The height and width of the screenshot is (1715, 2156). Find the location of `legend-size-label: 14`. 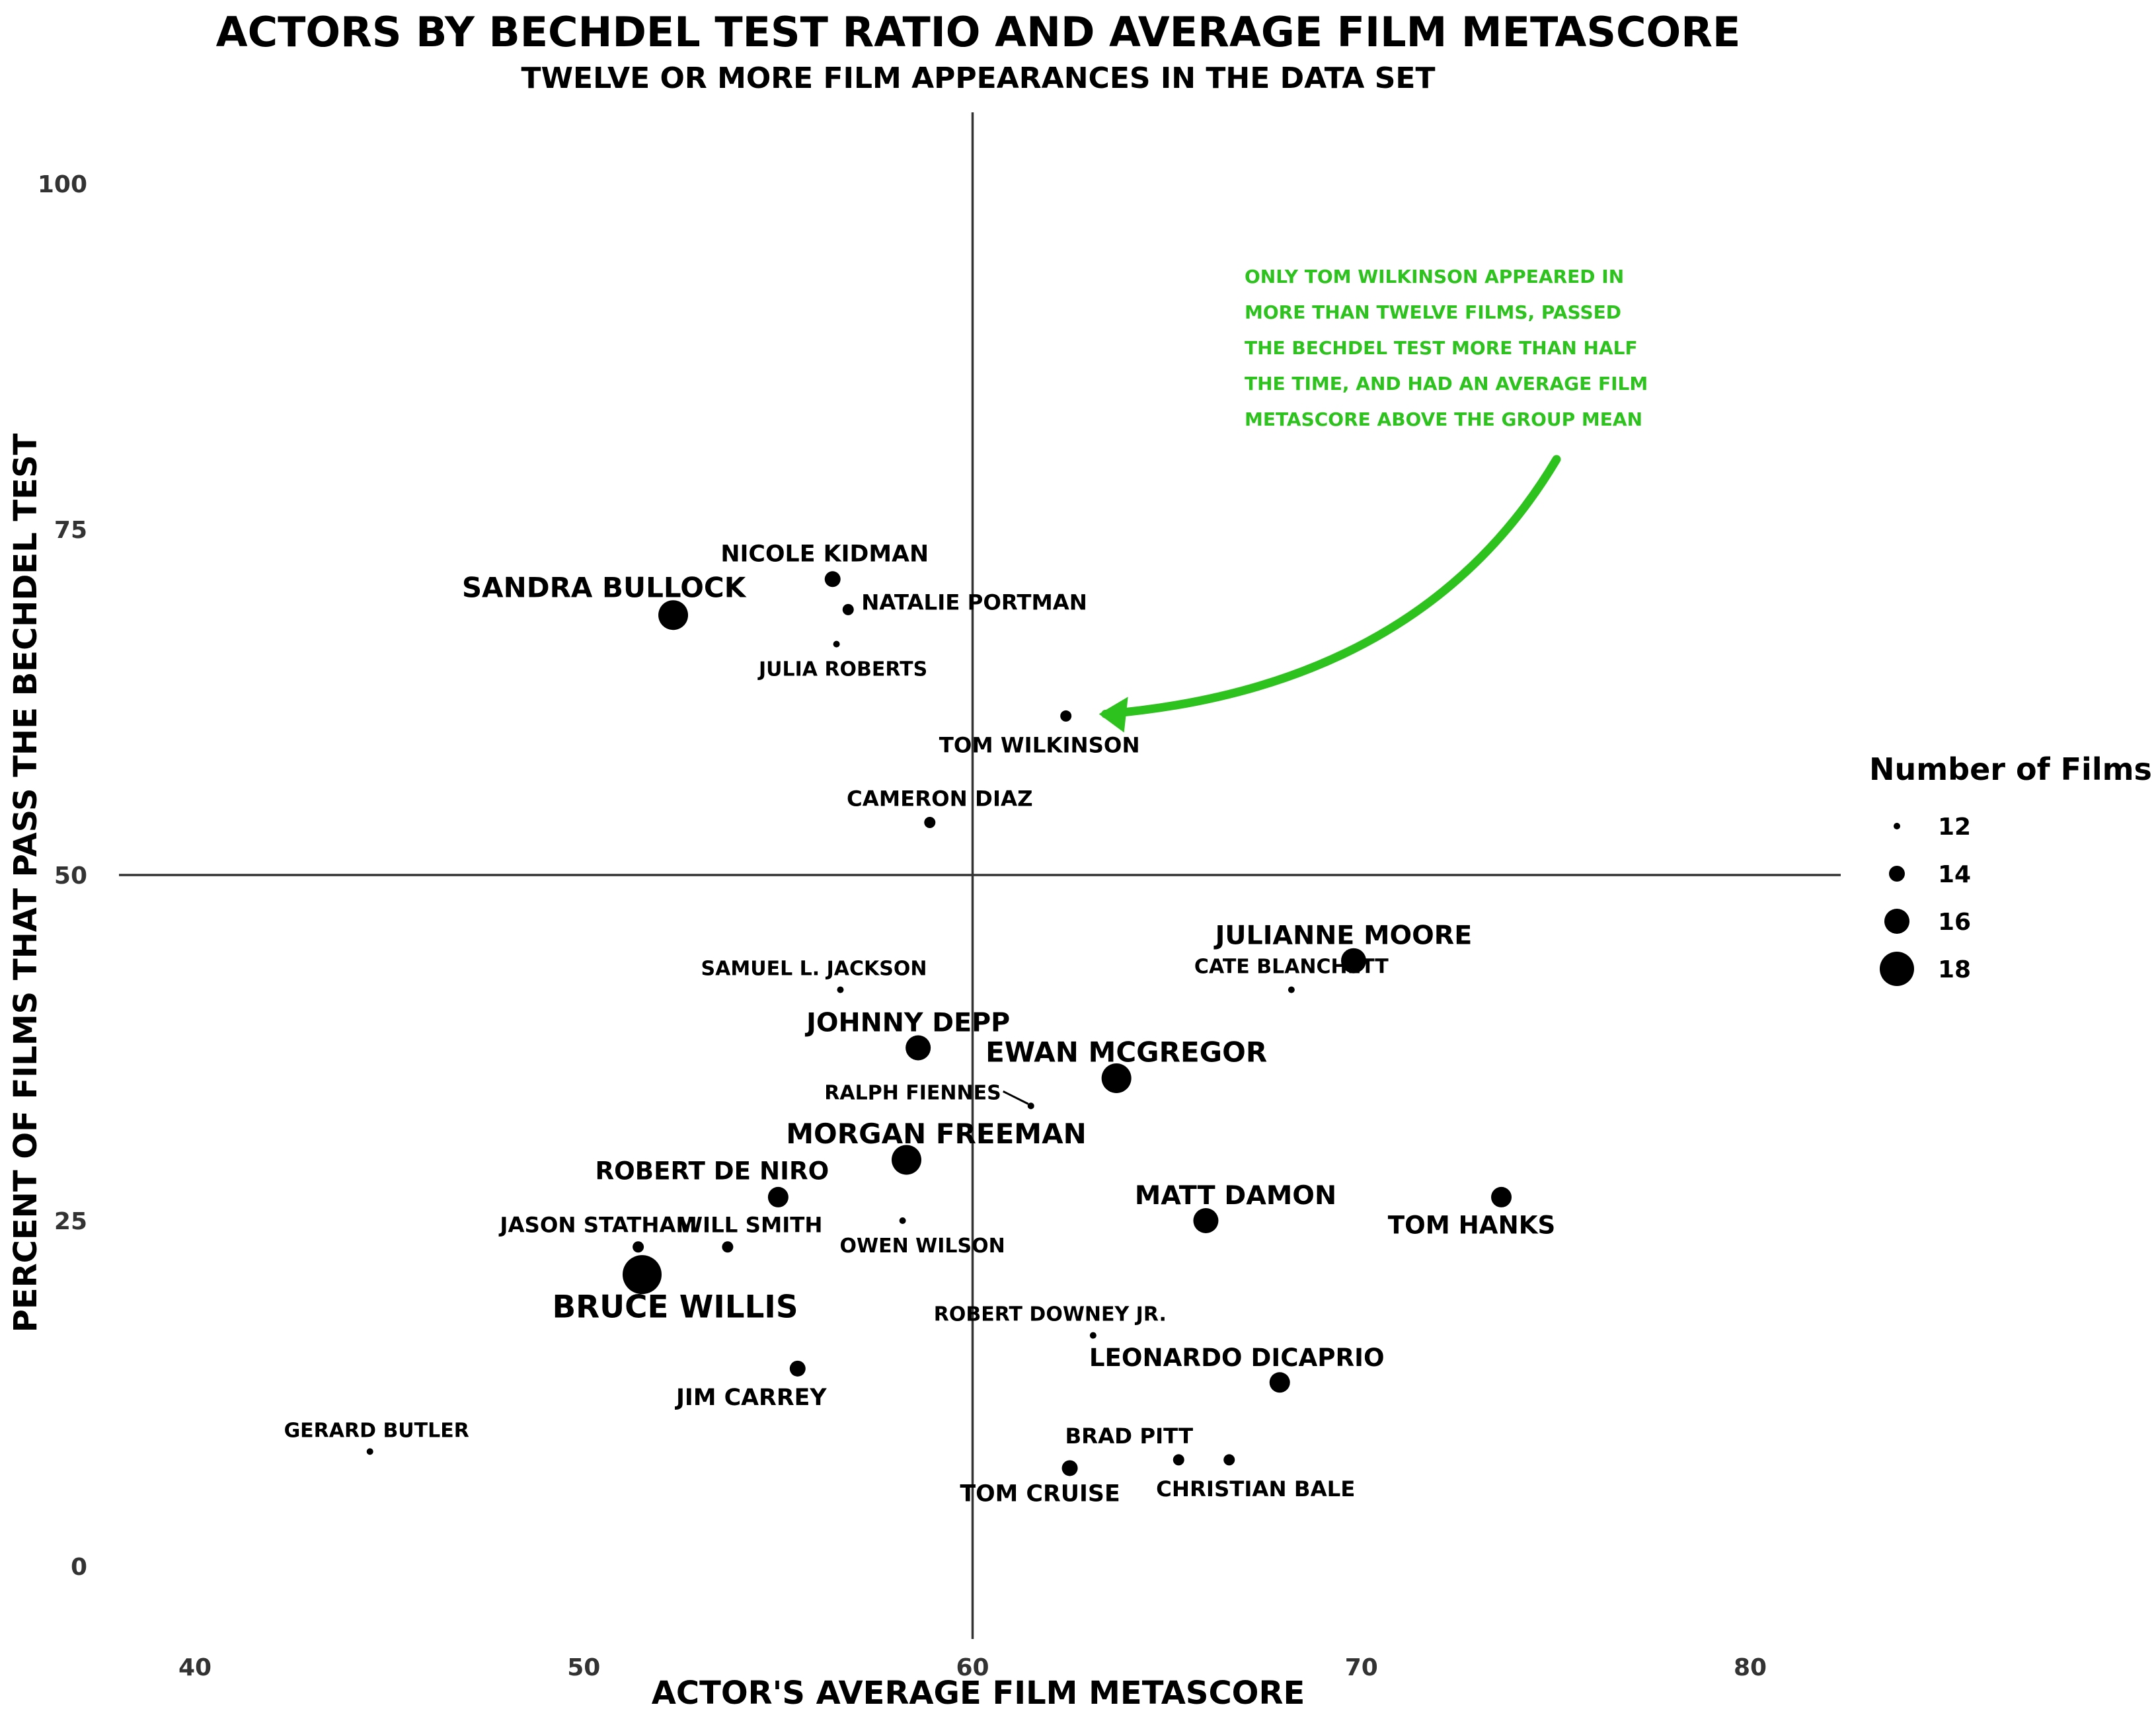

legend-size-label: 14 is located at coordinates (1954, 875).